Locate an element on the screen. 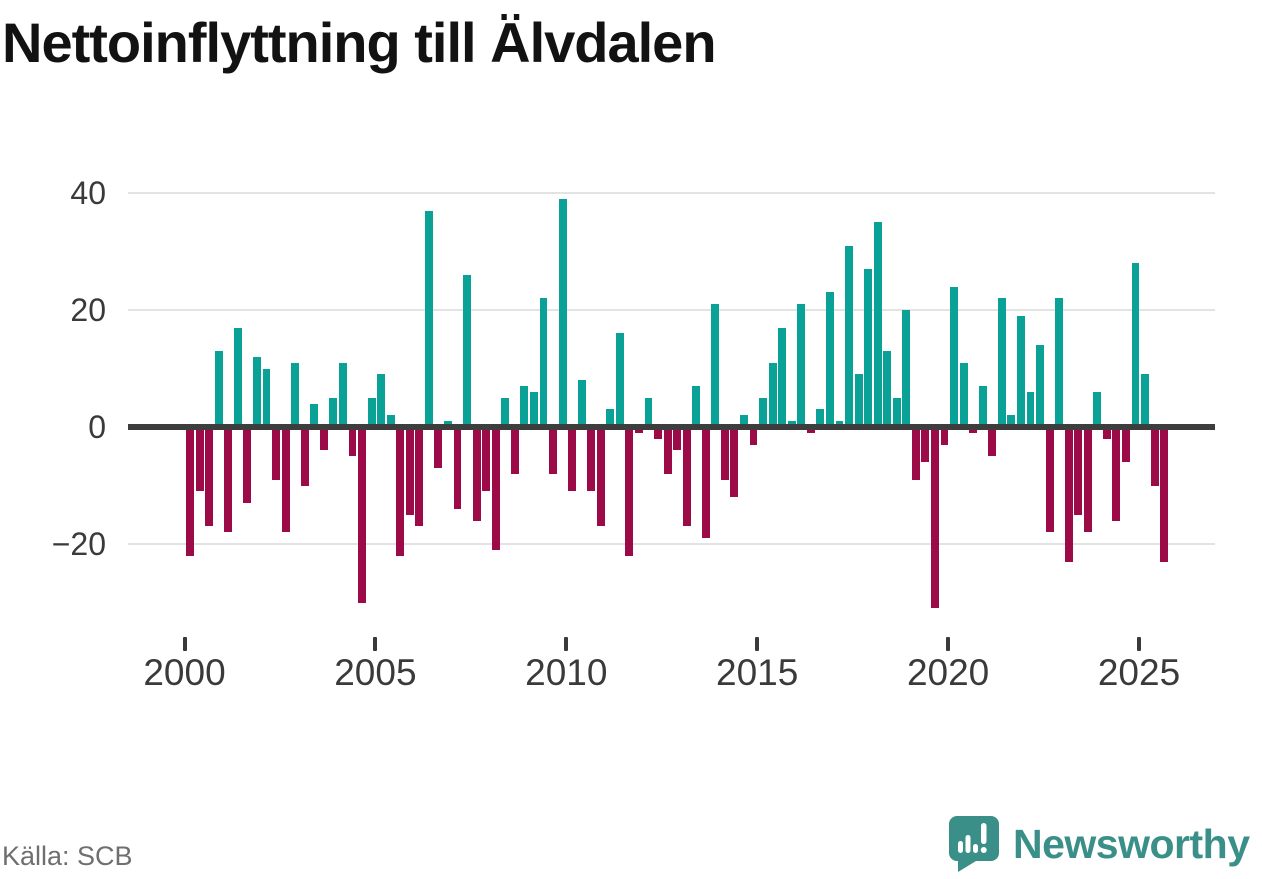  source-note: Källa: SCB is located at coordinates (67, 856).